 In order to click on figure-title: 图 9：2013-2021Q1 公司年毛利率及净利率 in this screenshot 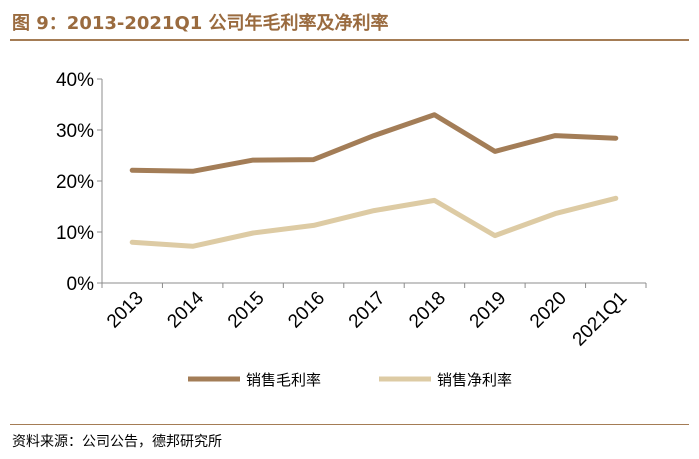, I will do `click(200, 23)`.